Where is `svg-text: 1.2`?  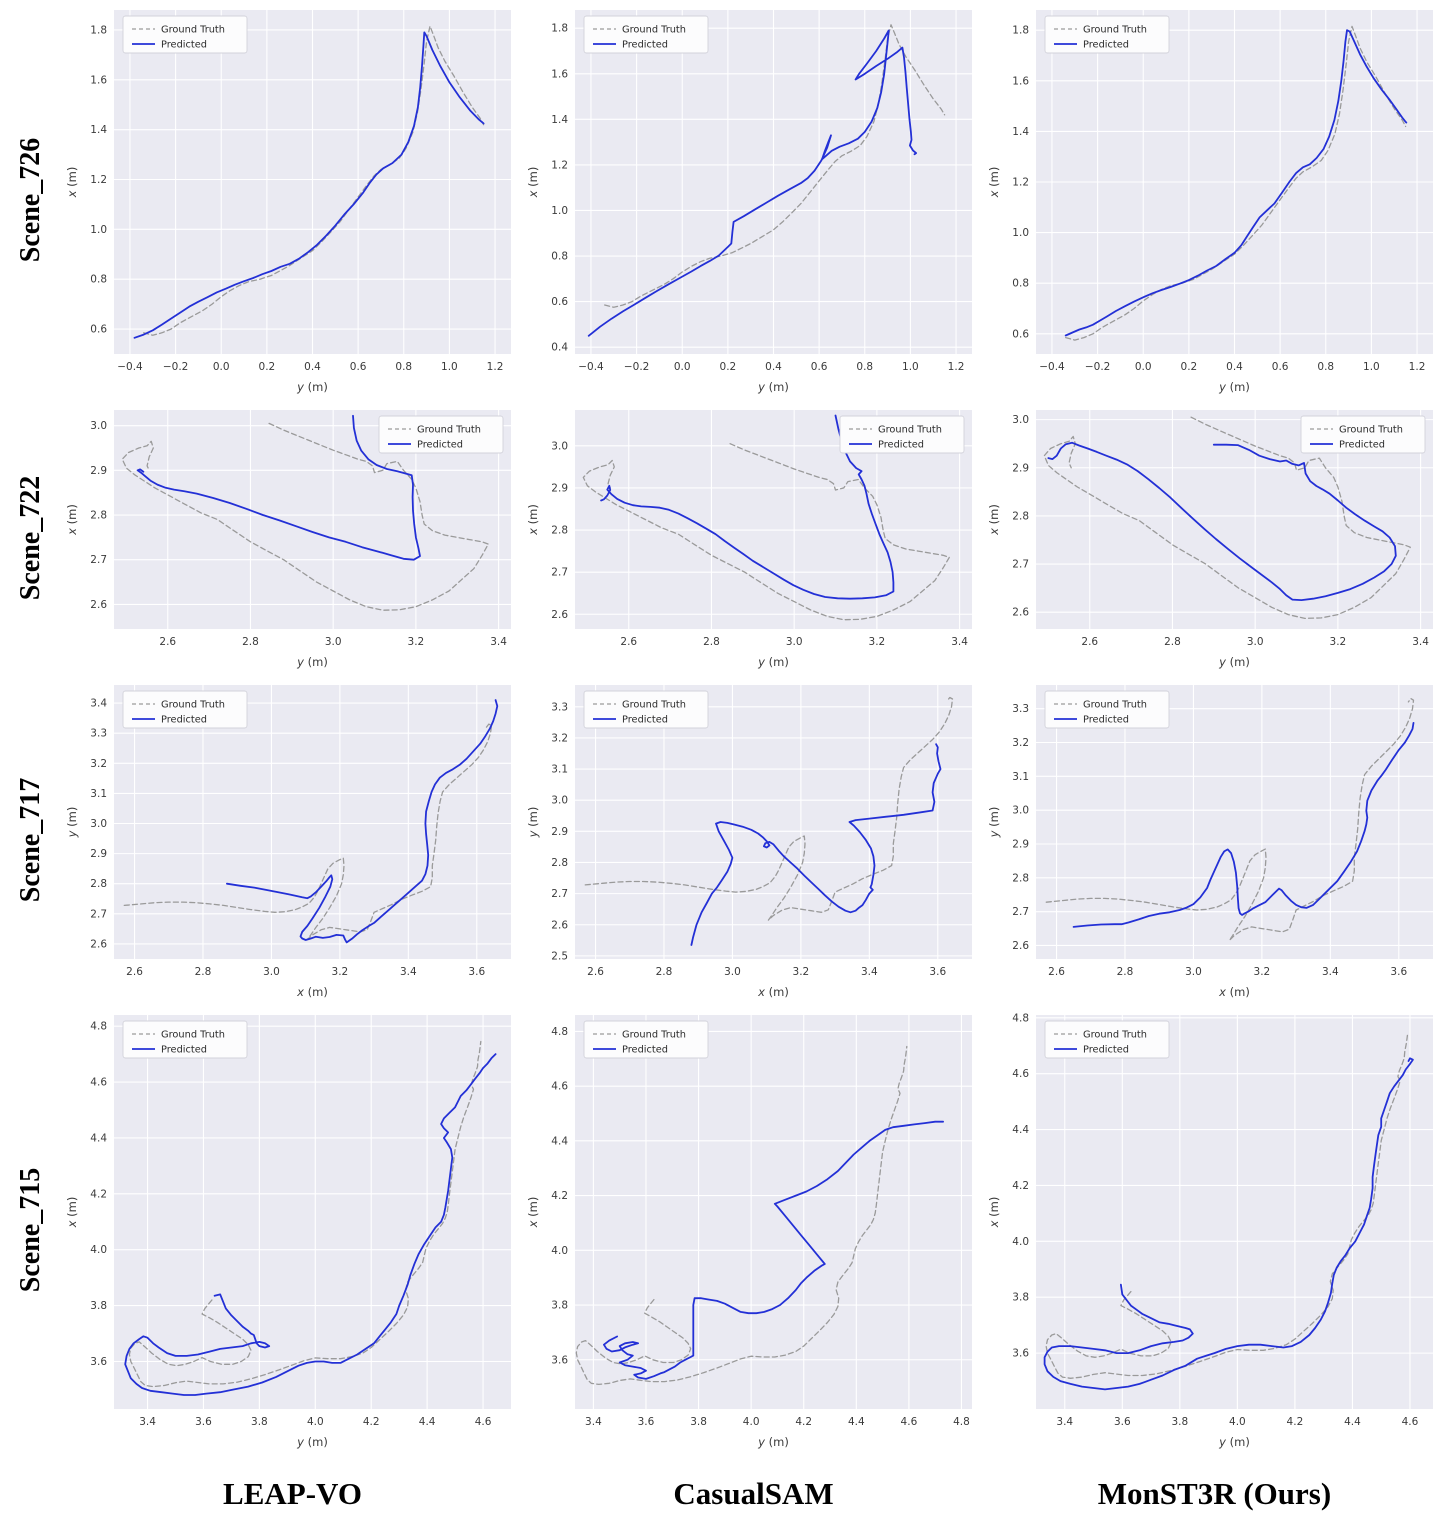 svg-text: 1.2 is located at coordinates (495, 367).